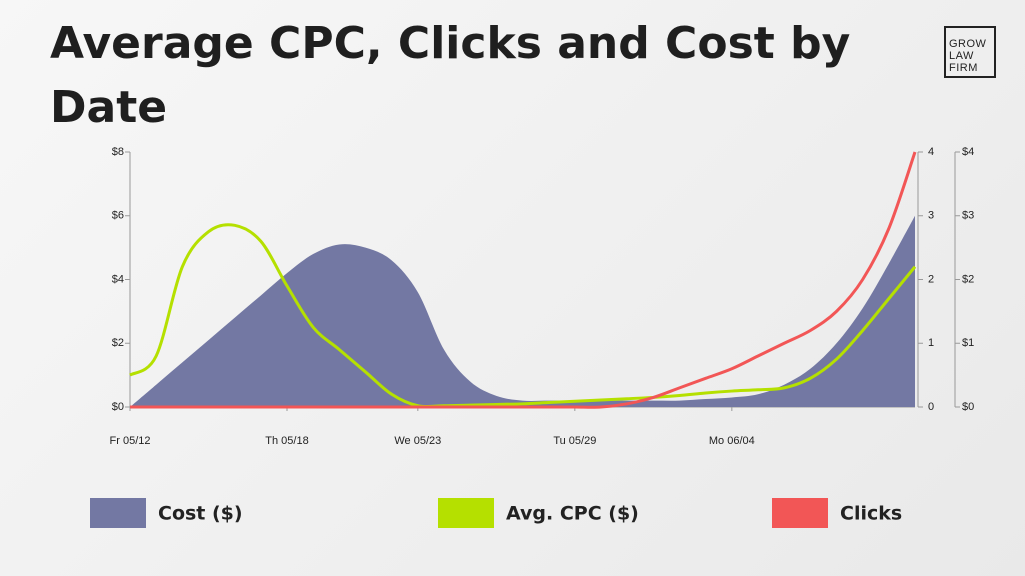 Image resolution: width=1025 pixels, height=576 pixels. What do you see at coordinates (968, 343) in the screenshot?
I see `y-tick-label: $1` at bounding box center [968, 343].